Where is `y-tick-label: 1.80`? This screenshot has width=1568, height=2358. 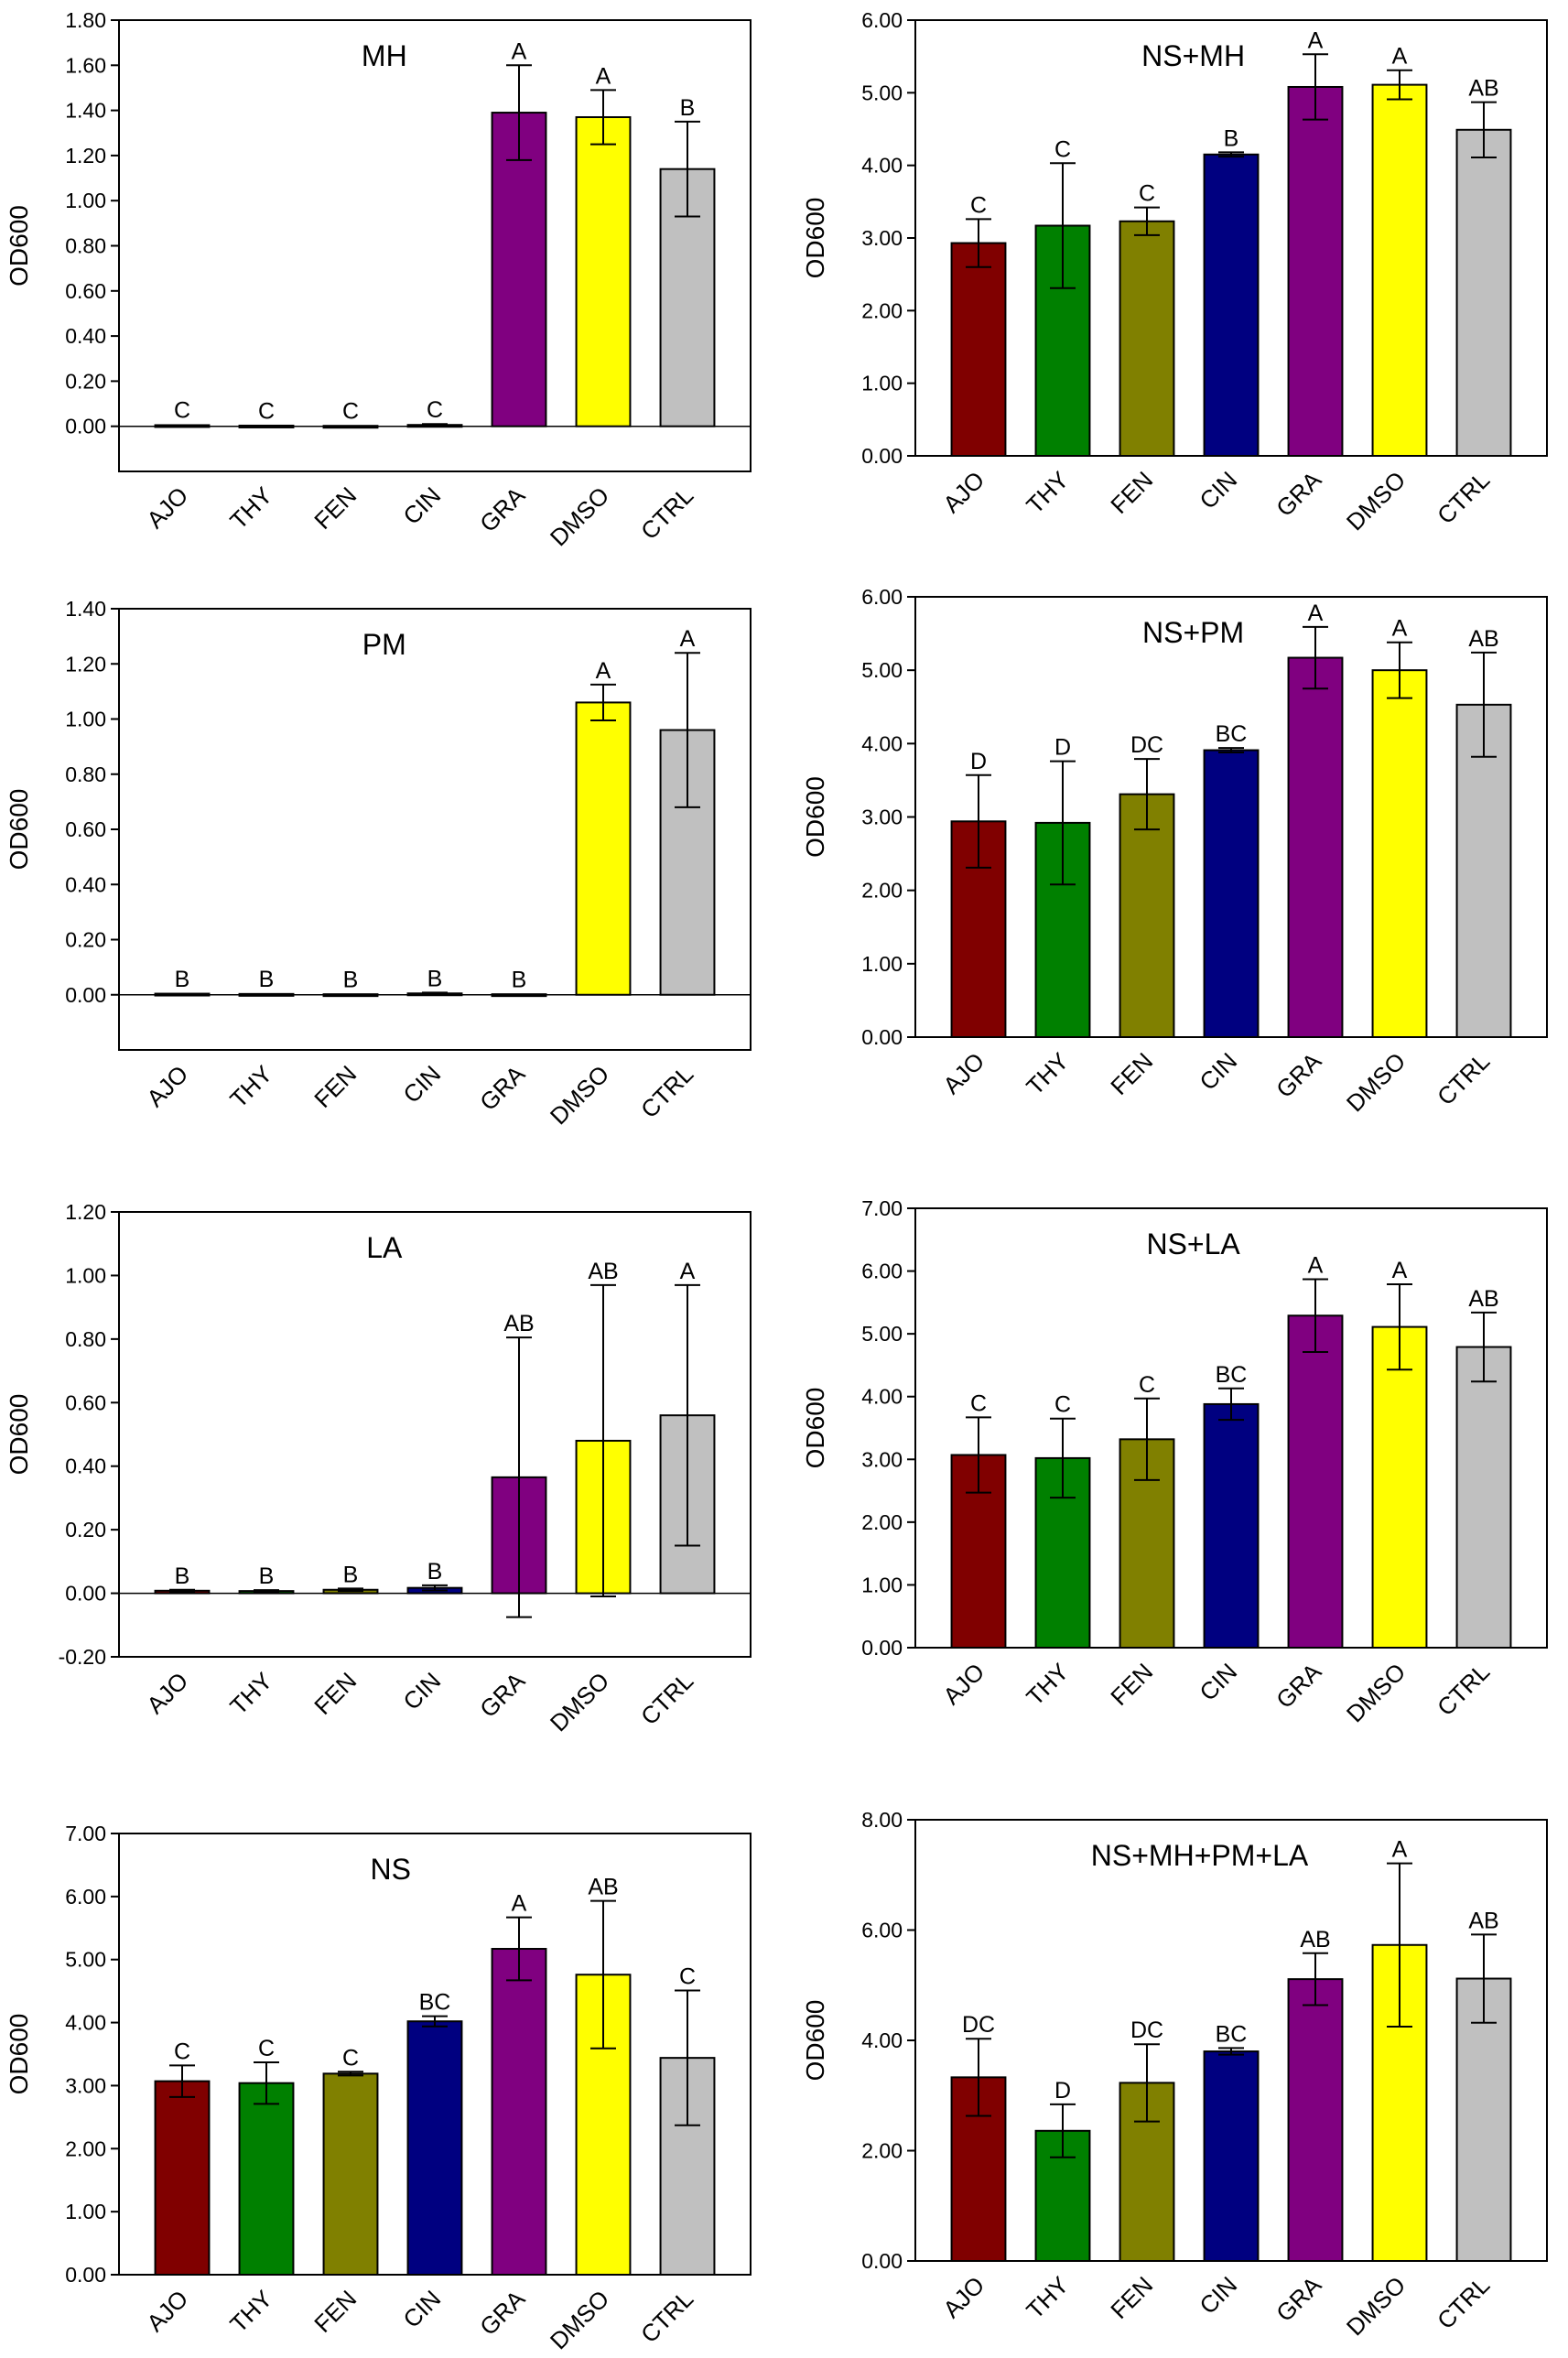
y-tick-label: 1.80 is located at coordinates (85, 20).